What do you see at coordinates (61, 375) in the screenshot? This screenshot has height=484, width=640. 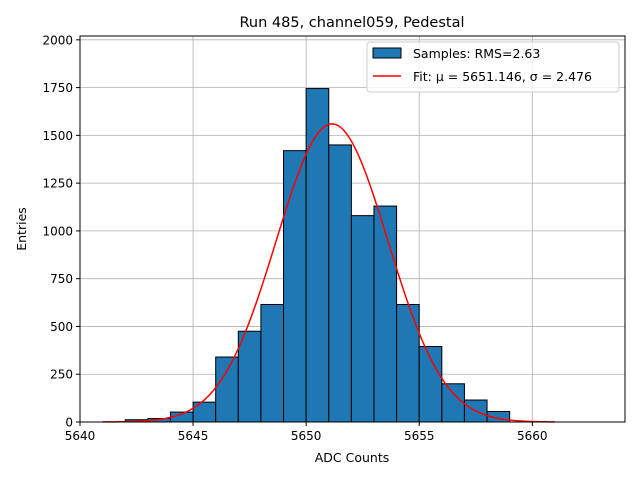 I see `y-tick-label: 250` at bounding box center [61, 375].